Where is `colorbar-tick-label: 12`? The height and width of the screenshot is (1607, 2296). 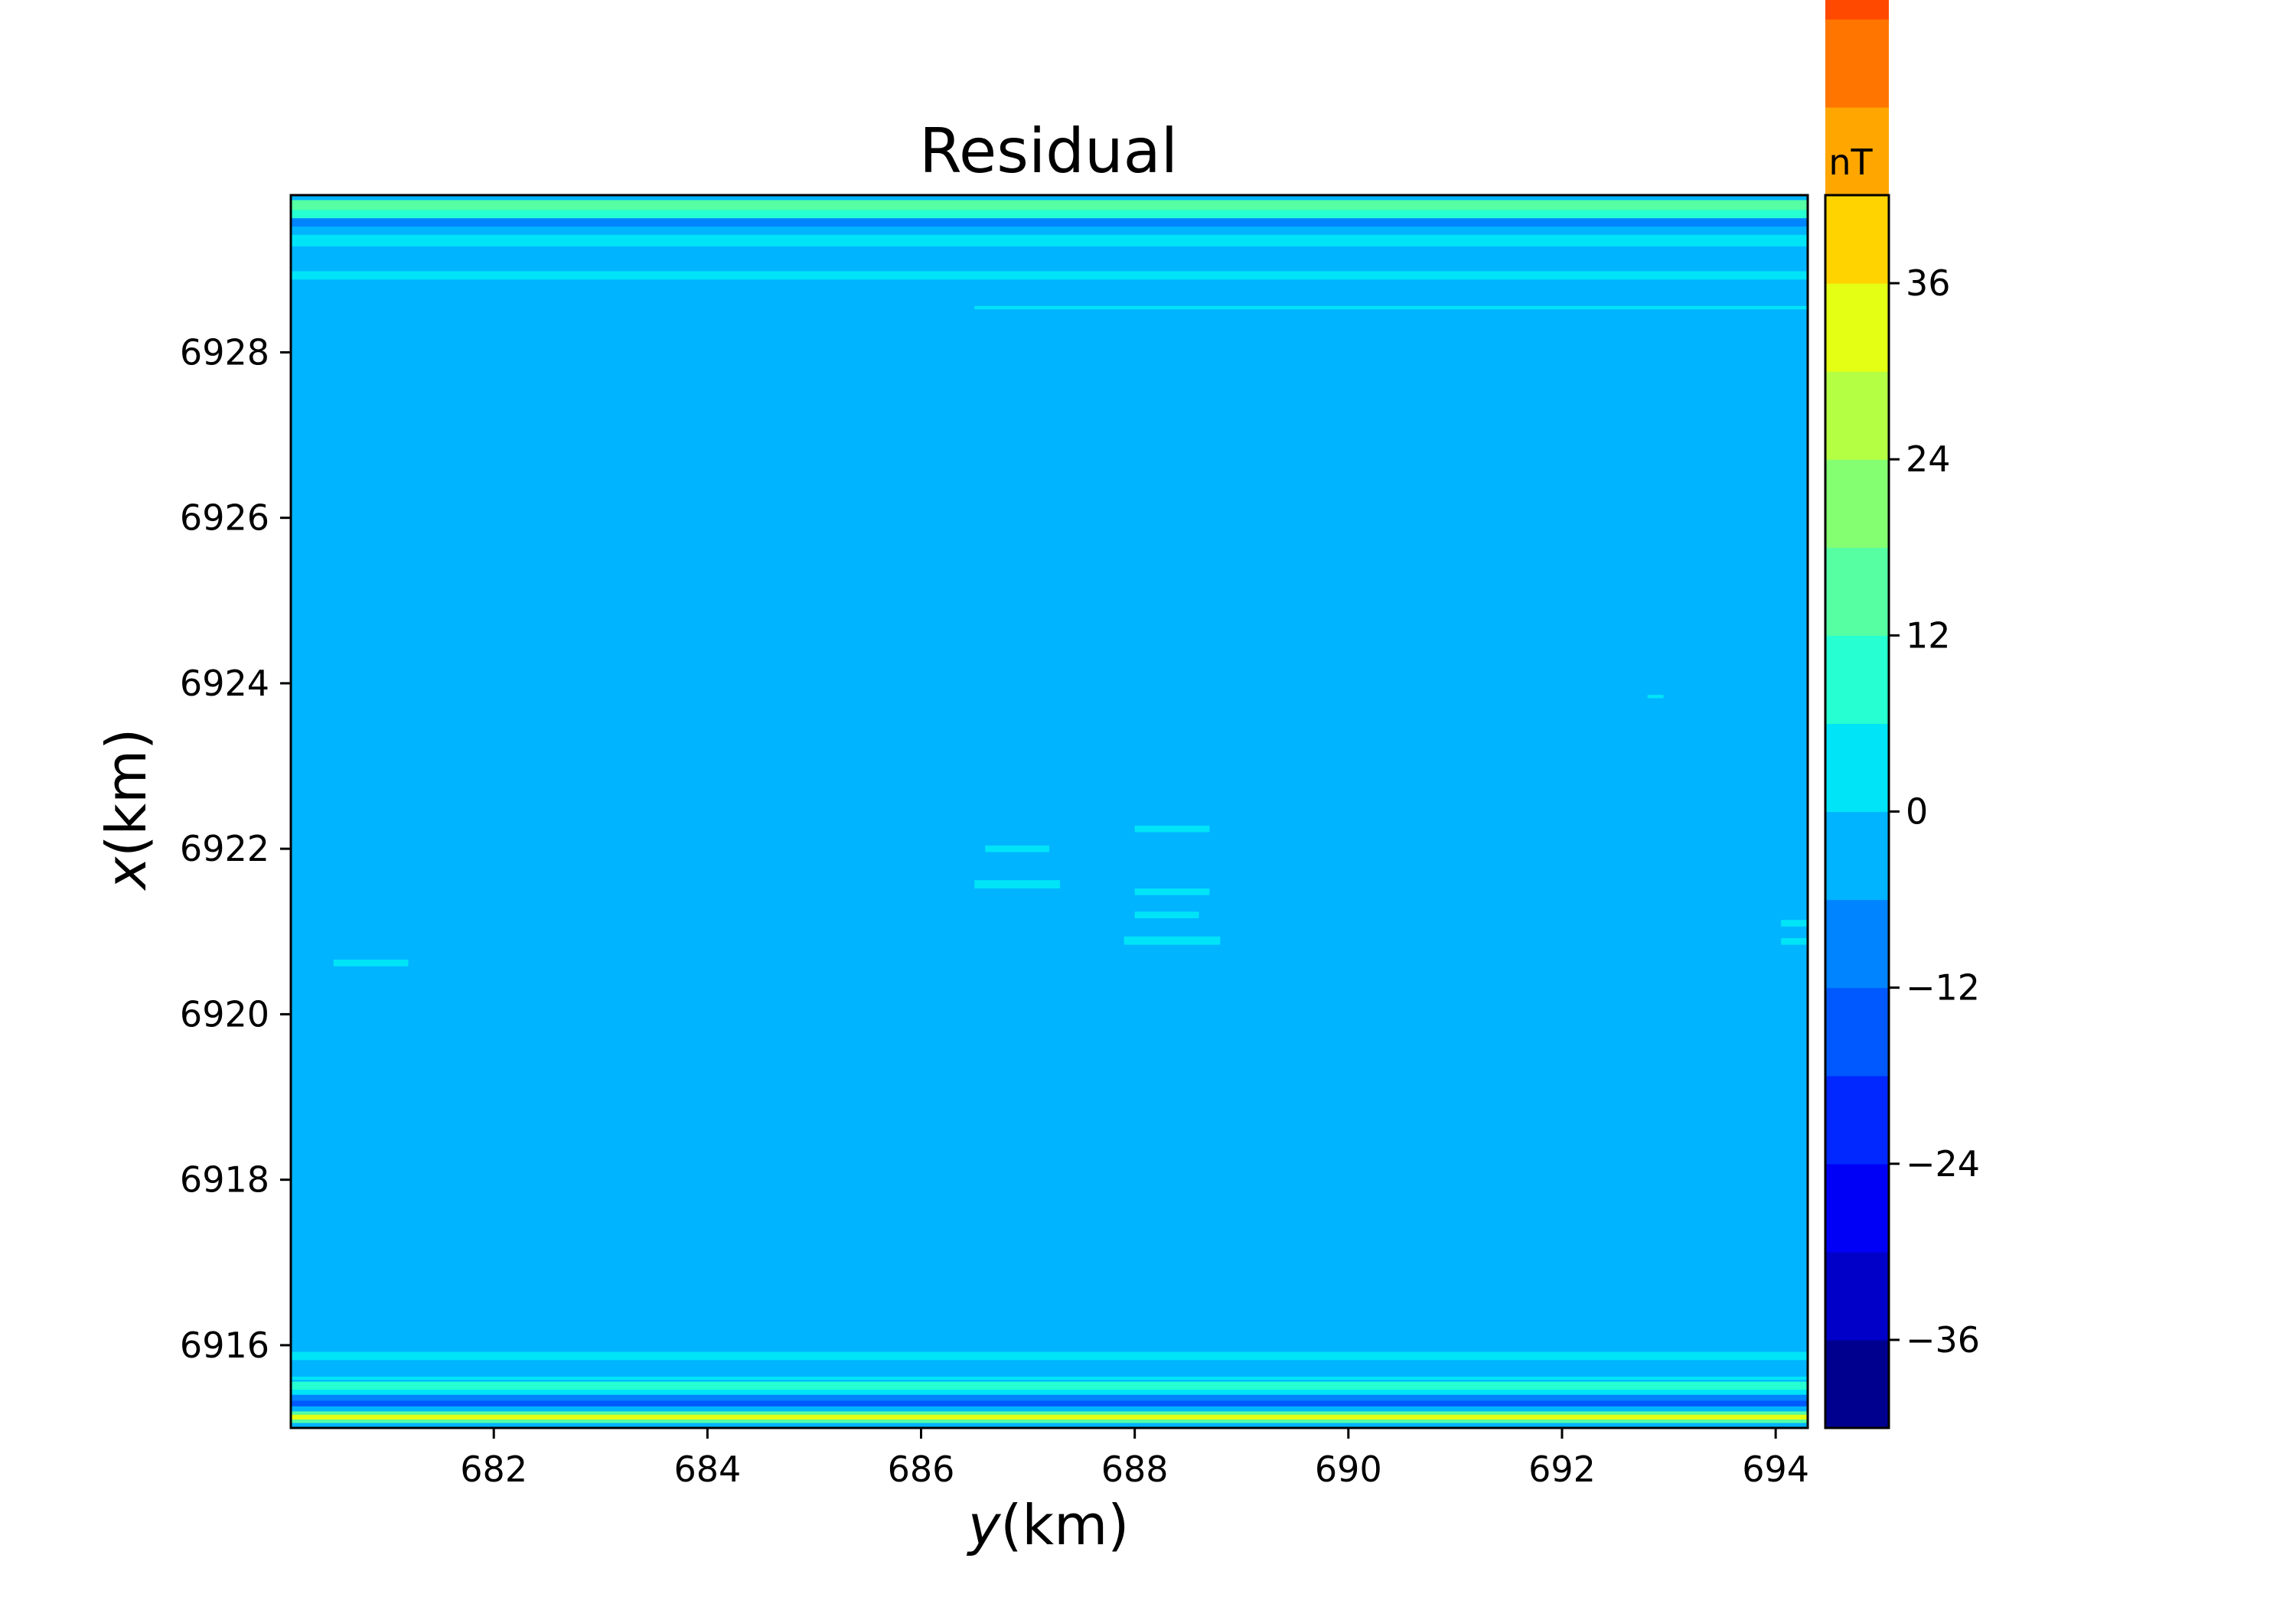 colorbar-tick-label: 12 is located at coordinates (1928, 635).